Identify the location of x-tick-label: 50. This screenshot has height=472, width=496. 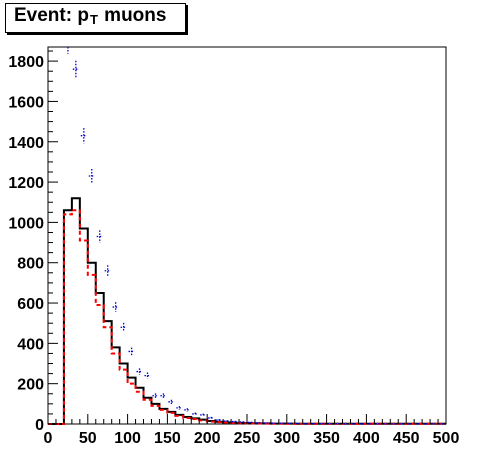
(88, 438).